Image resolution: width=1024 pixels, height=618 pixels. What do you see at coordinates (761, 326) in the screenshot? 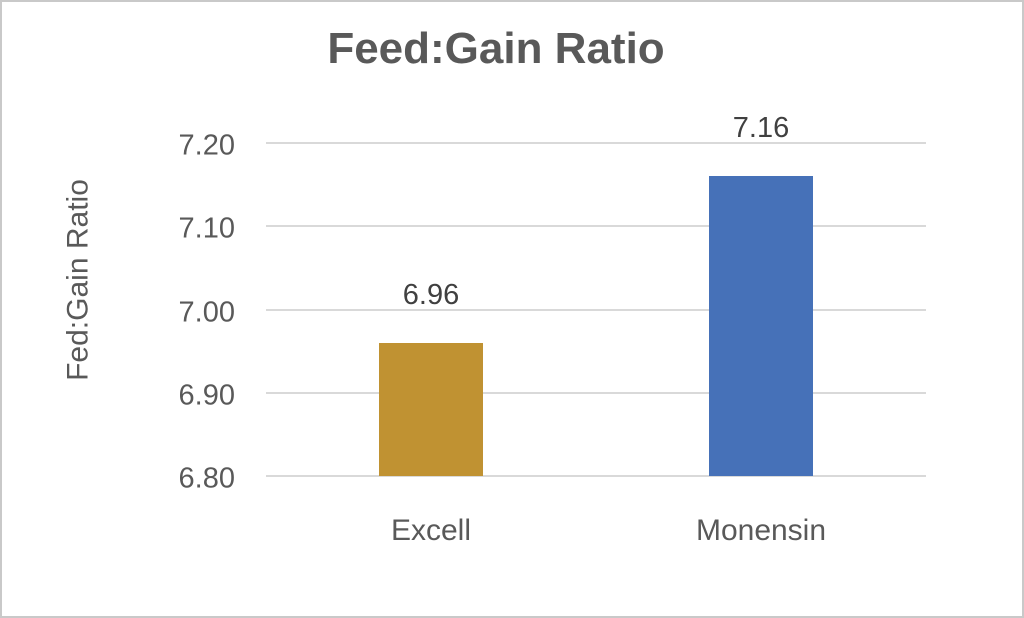
I see `bar-monensin` at bounding box center [761, 326].